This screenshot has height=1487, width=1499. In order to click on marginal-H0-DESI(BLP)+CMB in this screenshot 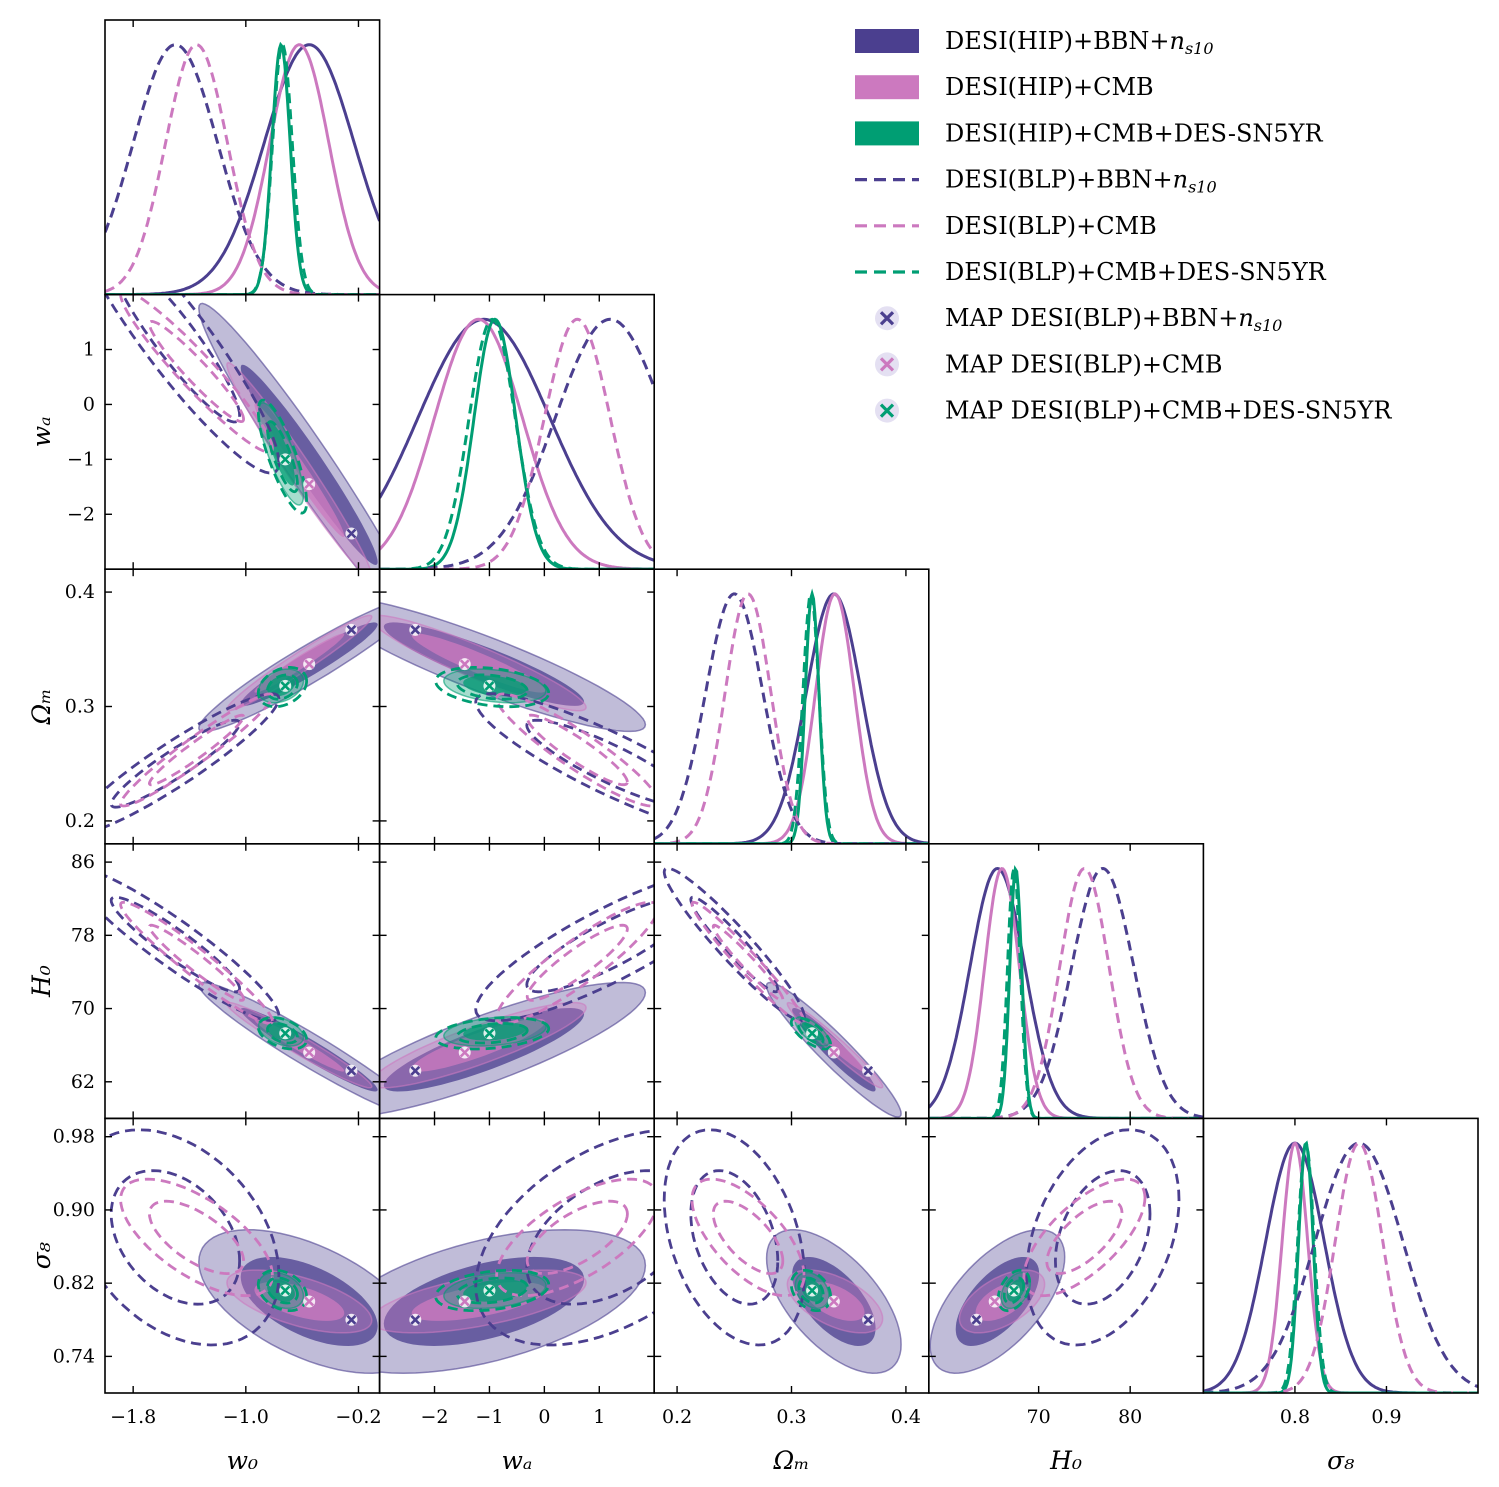, I will do `click(1066, 993)`.